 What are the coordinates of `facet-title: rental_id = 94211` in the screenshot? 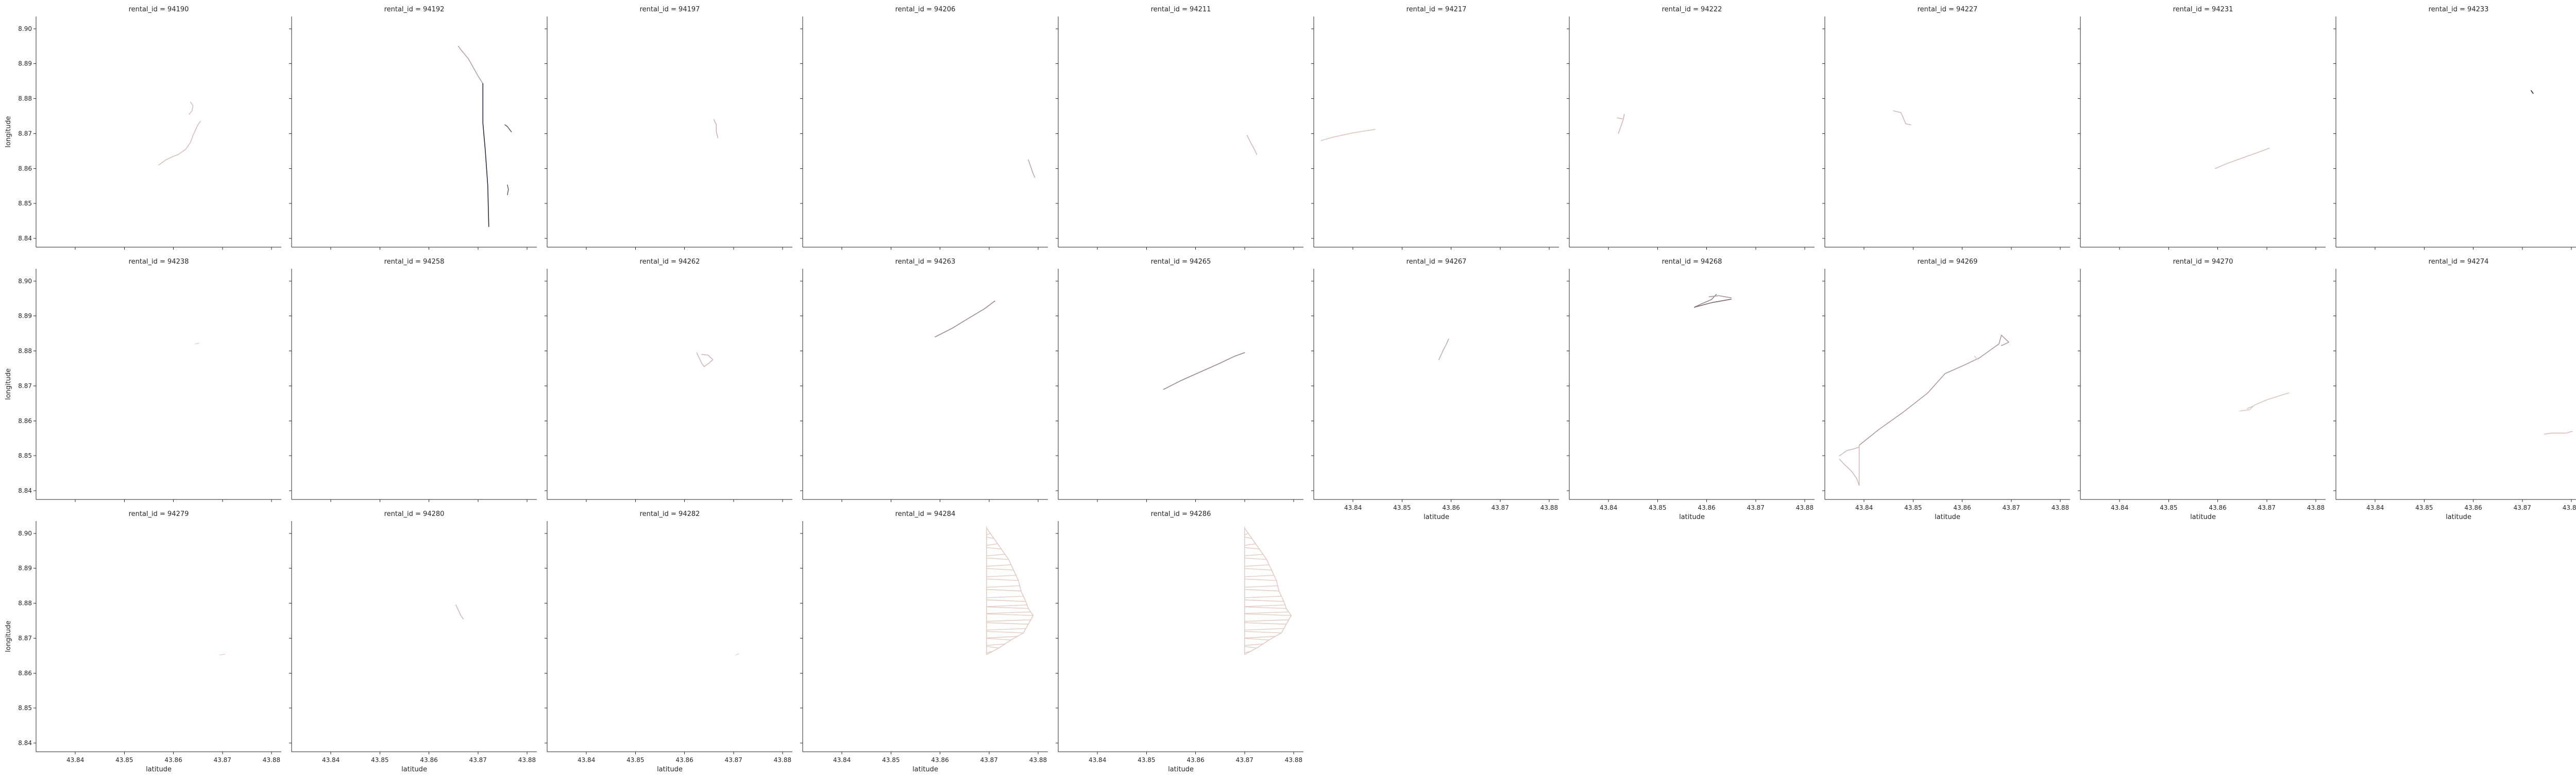 It's located at (1181, 9).